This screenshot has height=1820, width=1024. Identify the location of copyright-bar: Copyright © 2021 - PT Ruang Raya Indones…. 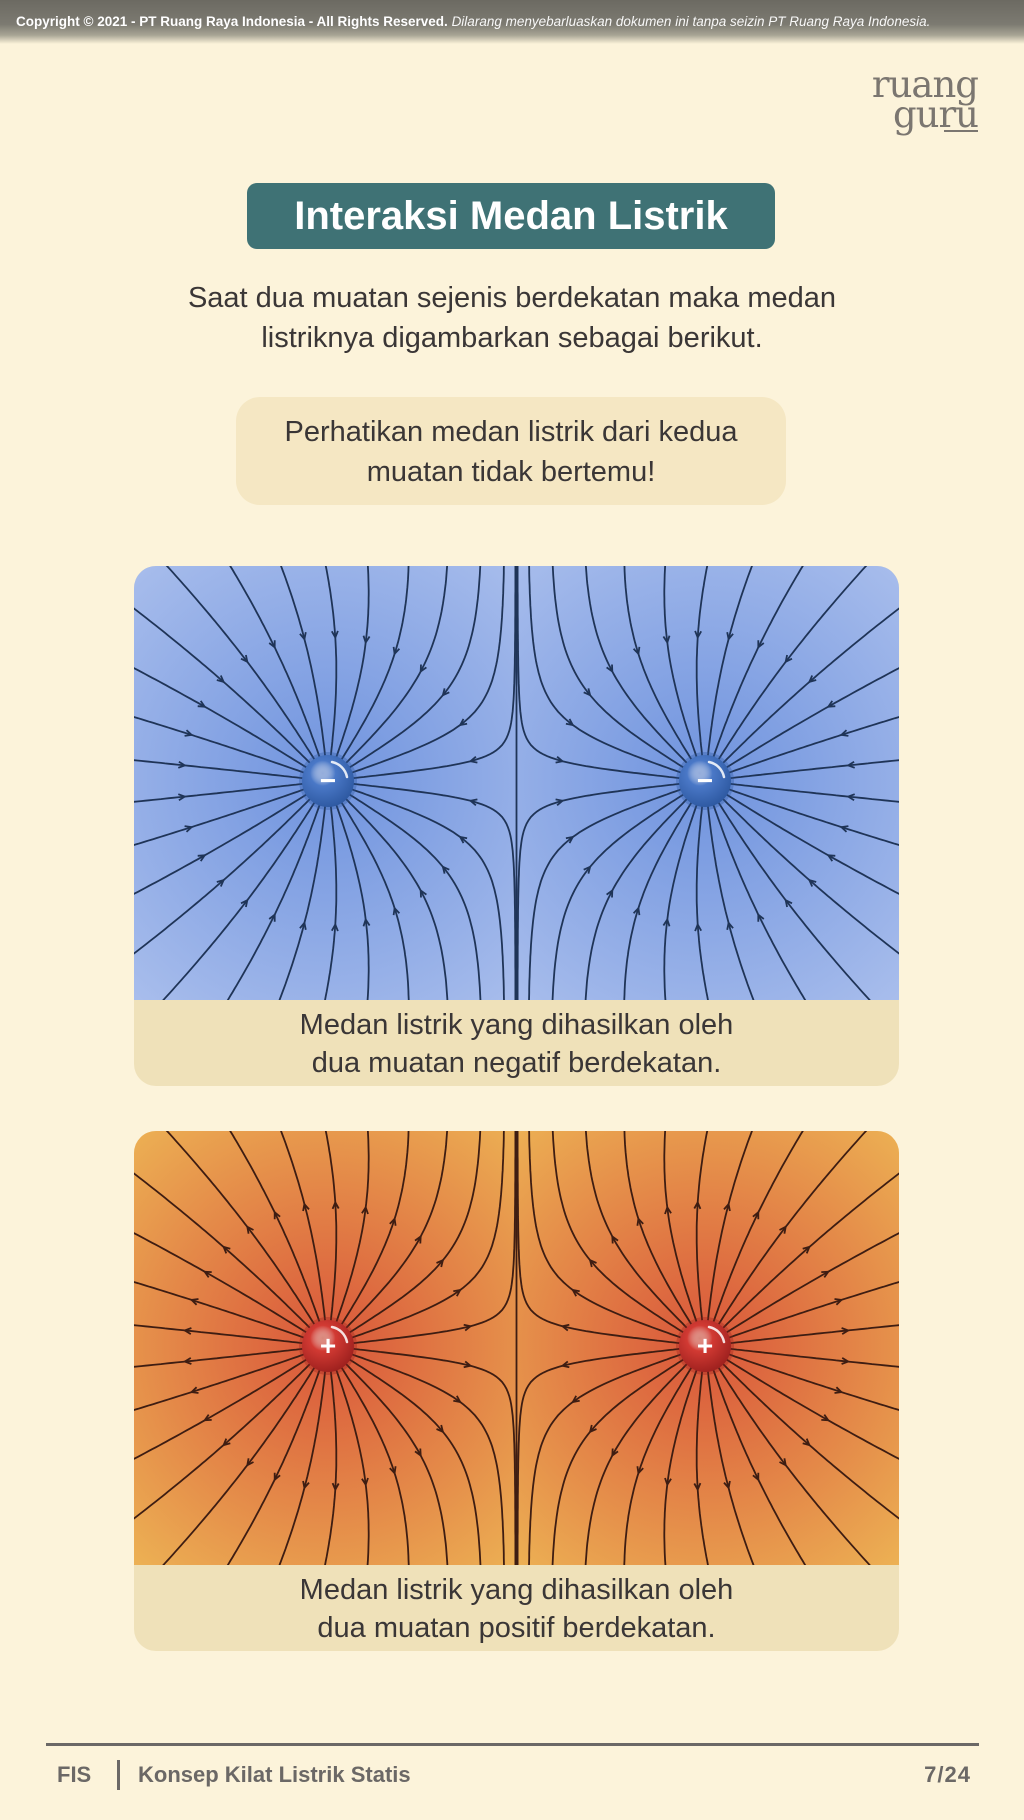
(512, 22).